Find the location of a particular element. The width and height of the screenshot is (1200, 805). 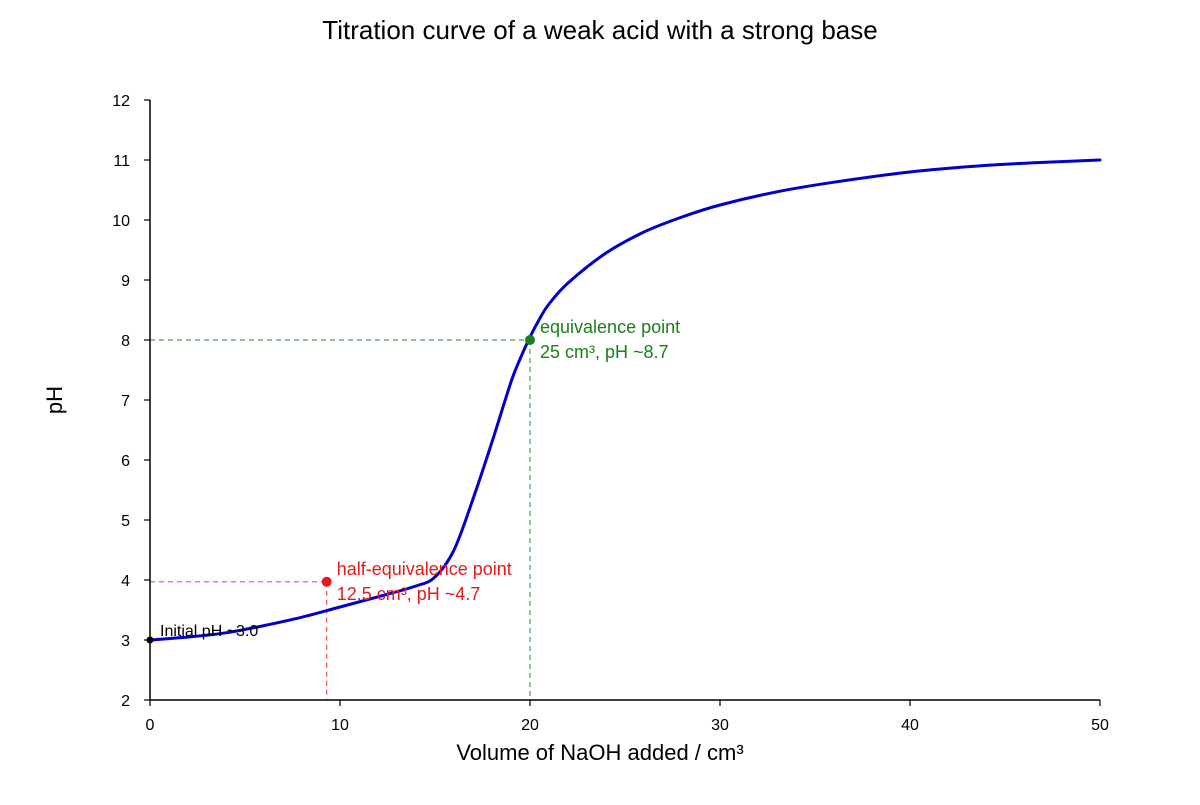

initial-point-marker is located at coordinates (150, 640).